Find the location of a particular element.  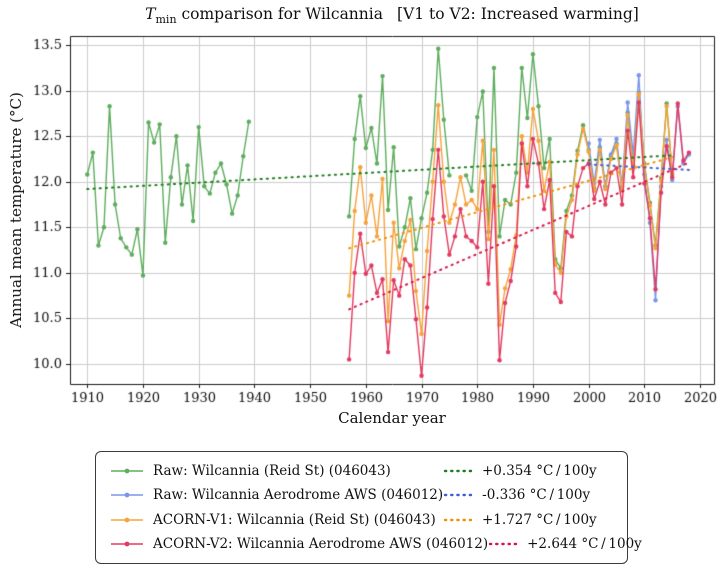

title-variable: T is located at coordinates (150, 14).